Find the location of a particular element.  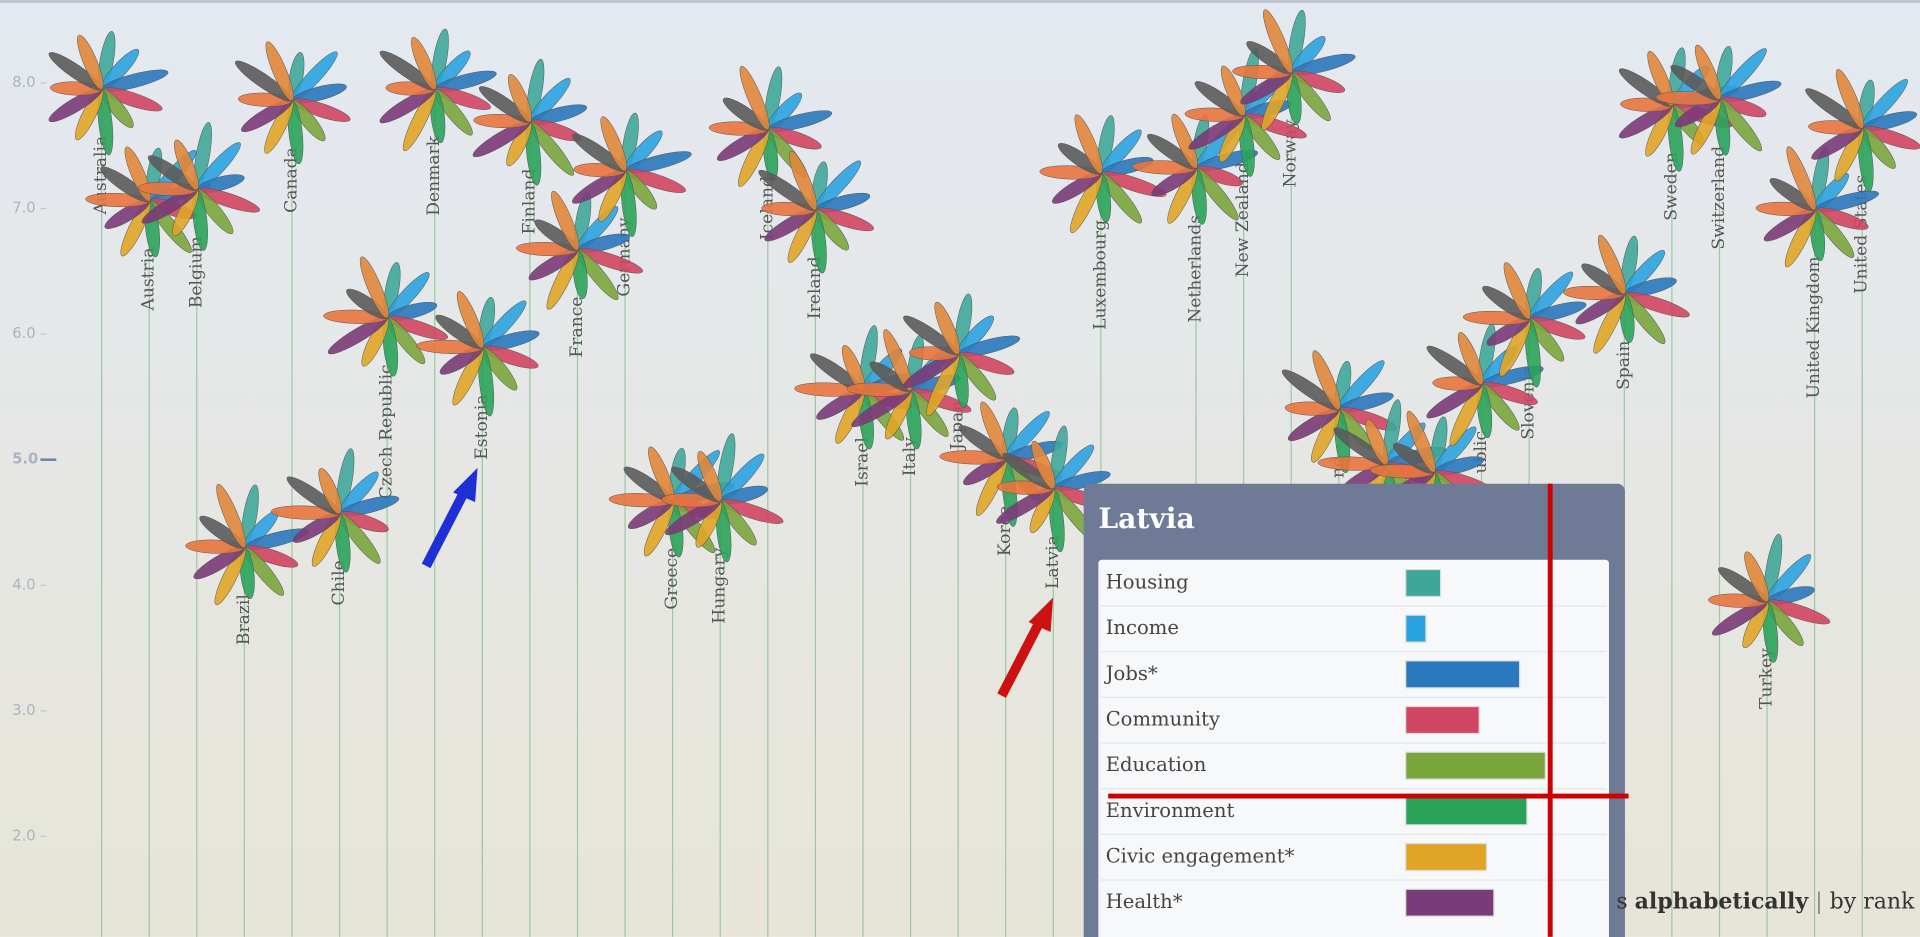

country-label: Luxembourg is located at coordinates (1100, 275).